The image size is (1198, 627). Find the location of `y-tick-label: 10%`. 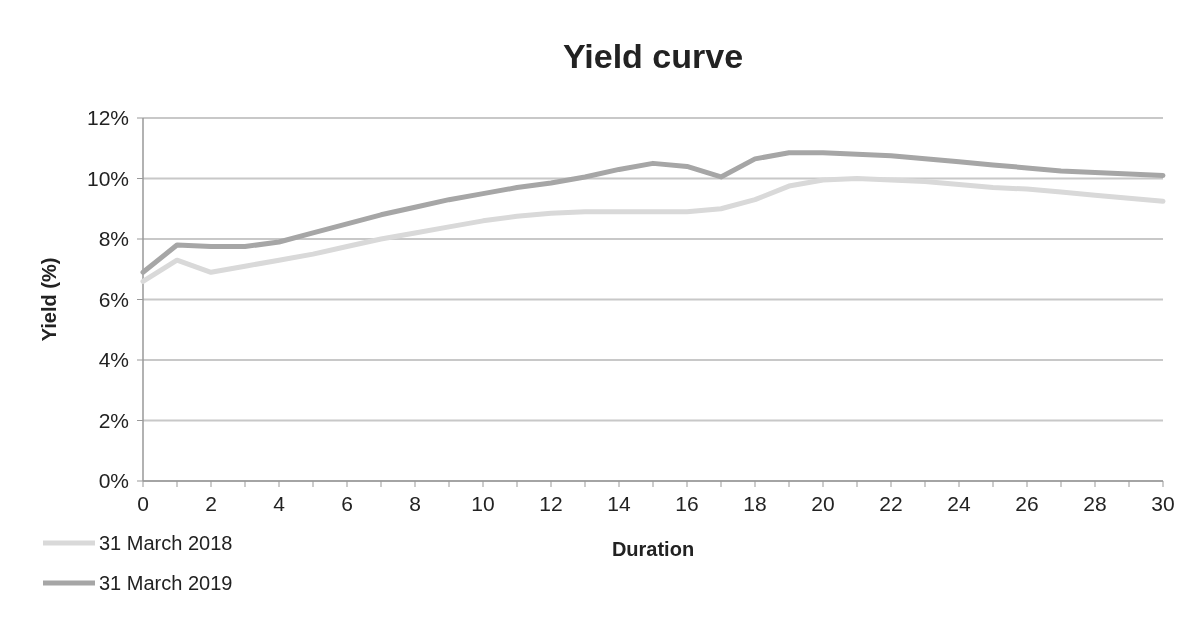

y-tick-label: 10% is located at coordinates (107, 178).